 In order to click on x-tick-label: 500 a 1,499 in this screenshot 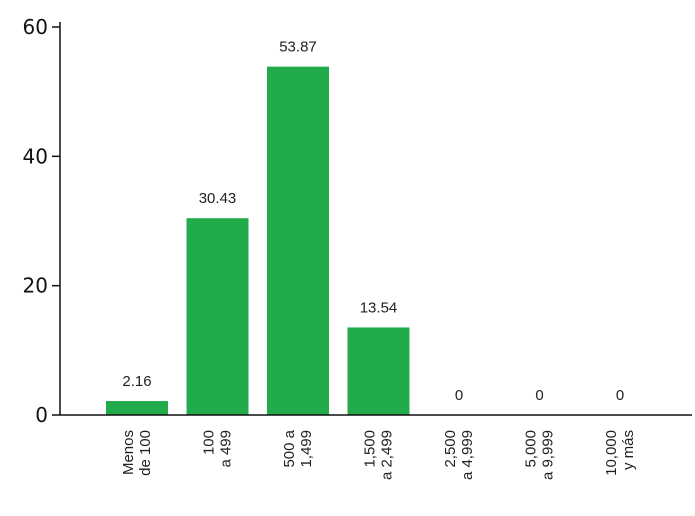, I will do `click(298, 448)`.